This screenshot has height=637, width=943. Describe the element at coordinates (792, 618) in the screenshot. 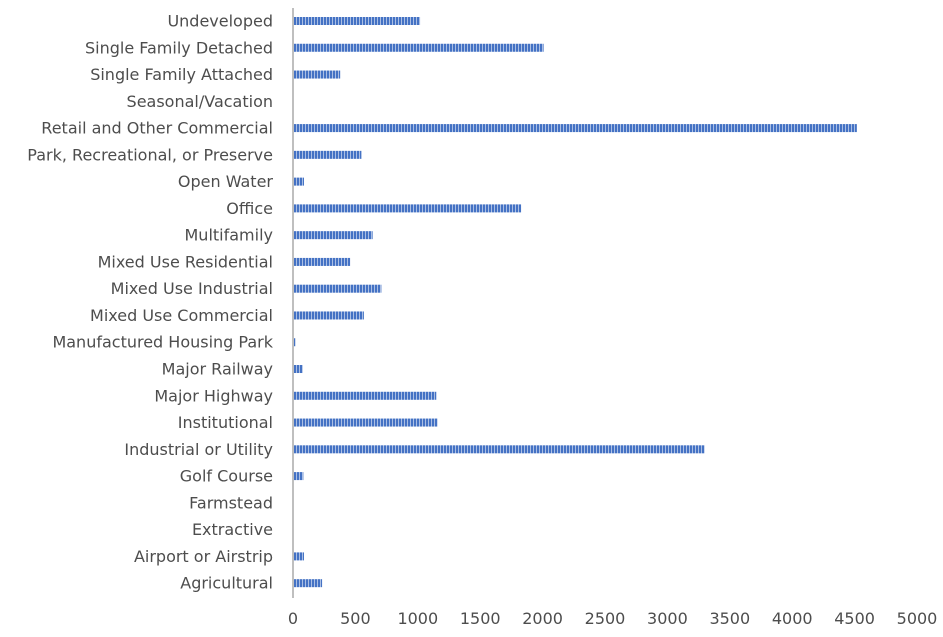

I see `x-tick-label: 4000` at that location.